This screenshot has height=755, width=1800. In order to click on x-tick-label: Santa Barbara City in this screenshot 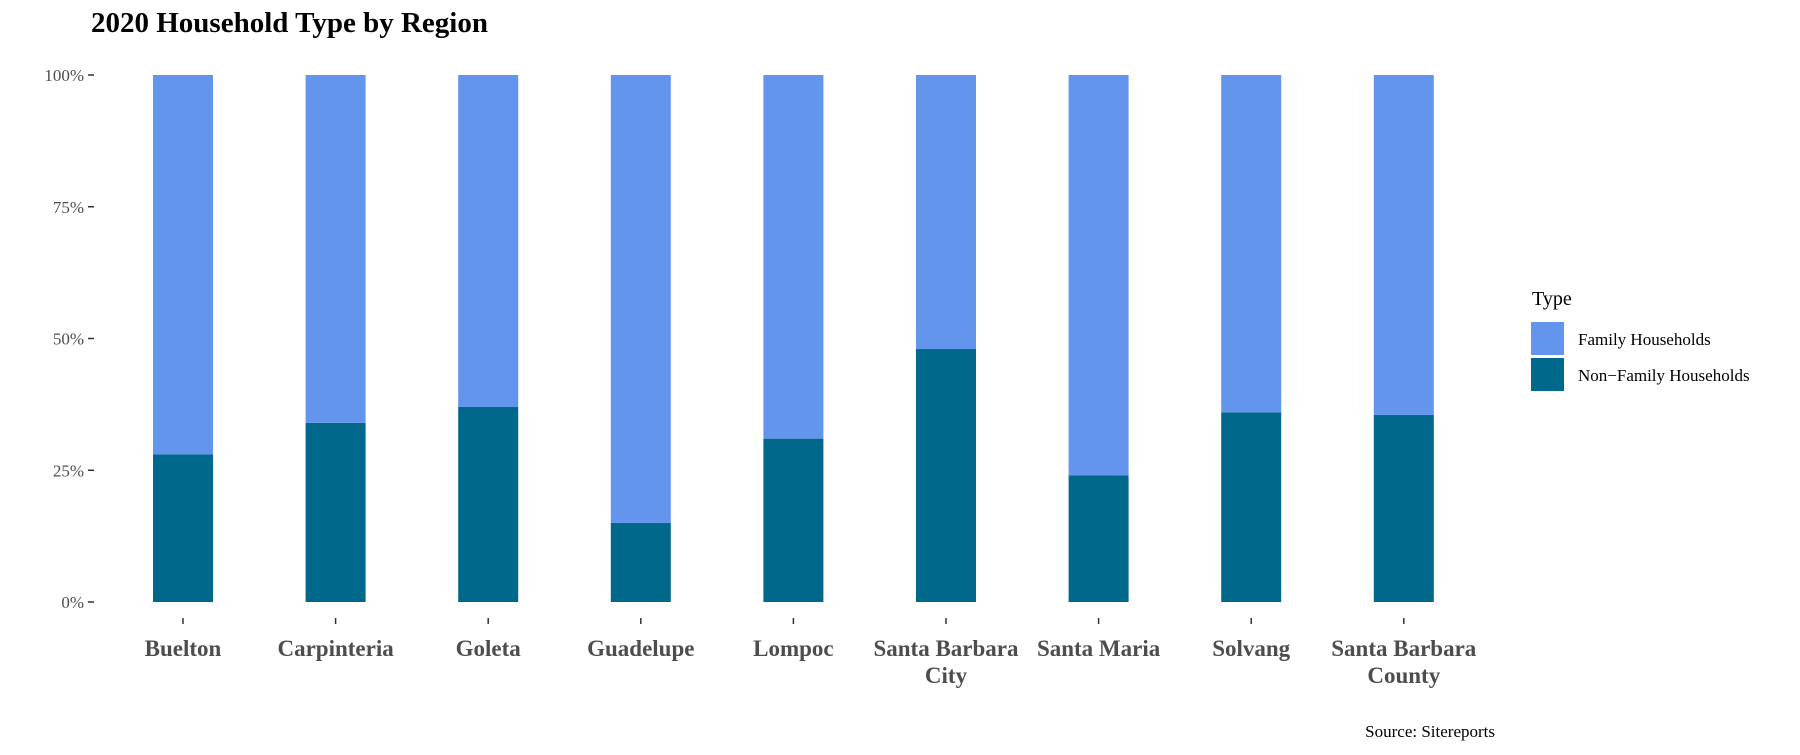, I will do `click(946, 662)`.